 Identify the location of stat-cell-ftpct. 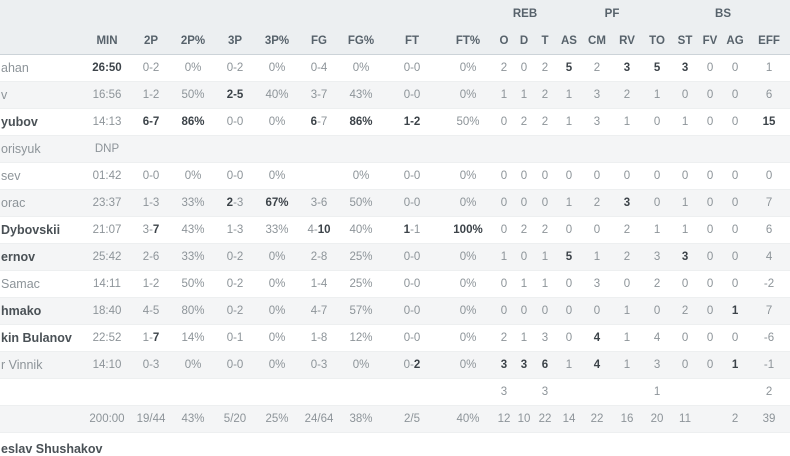
(468, 392).